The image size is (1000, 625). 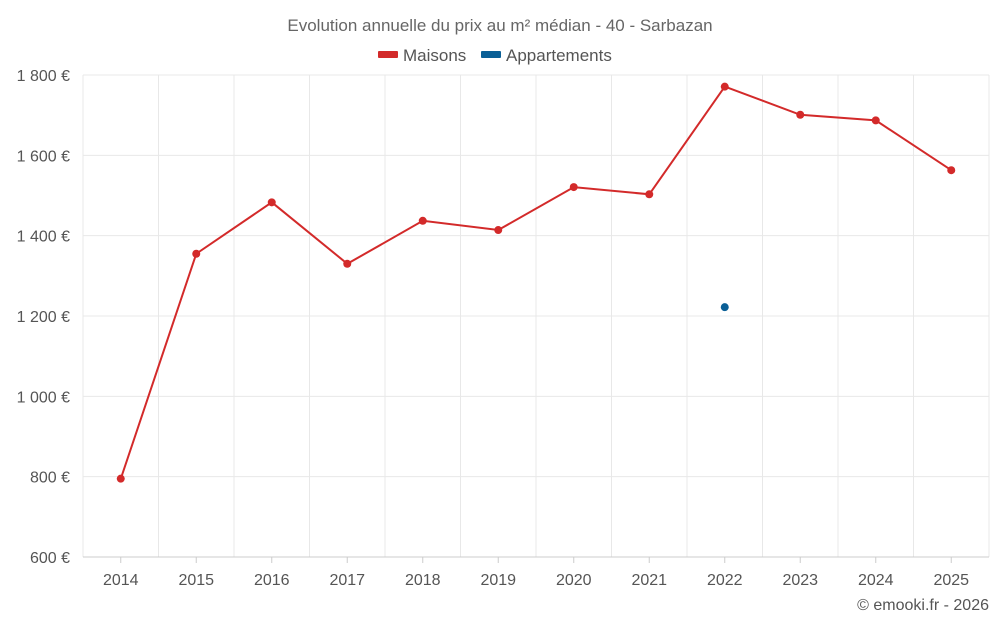 I want to click on legend-label-maisons: Maisons, so click(x=434, y=55).